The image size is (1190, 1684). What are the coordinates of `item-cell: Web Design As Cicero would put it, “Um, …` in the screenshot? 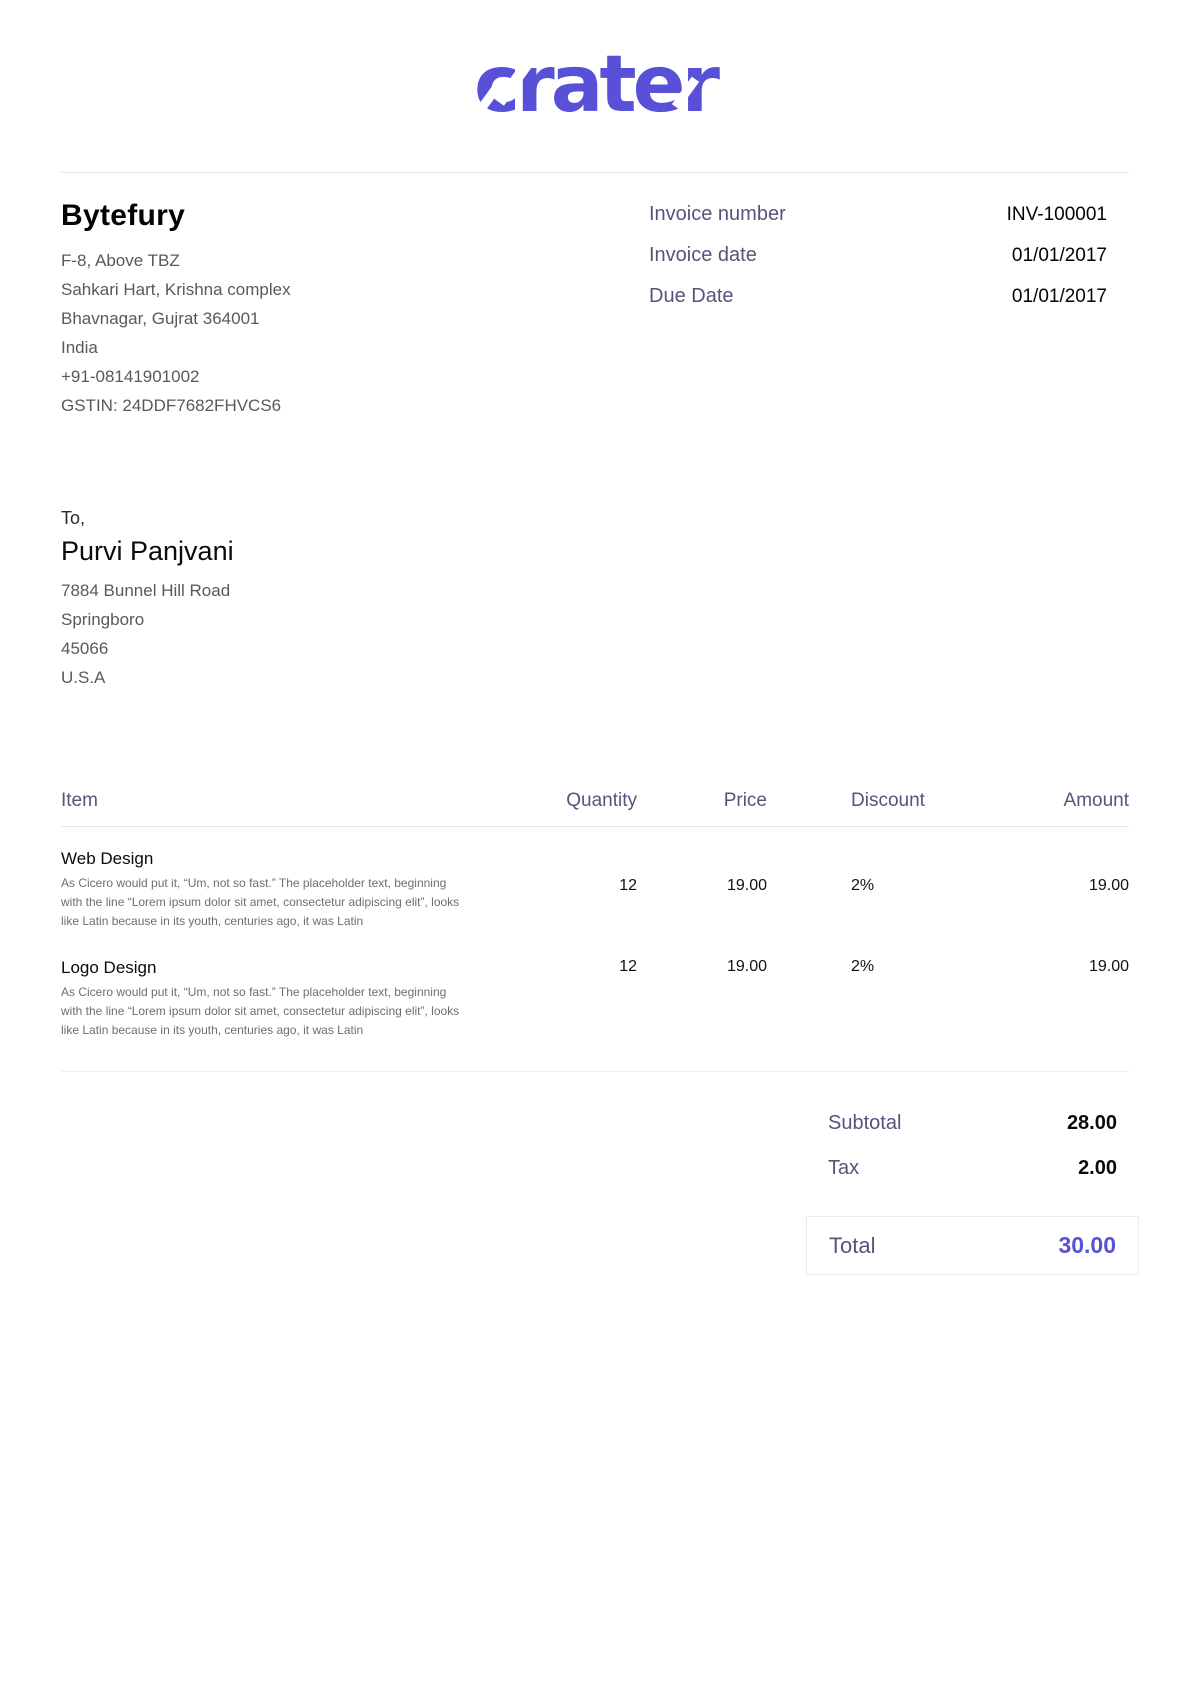 It's located at (273, 879).